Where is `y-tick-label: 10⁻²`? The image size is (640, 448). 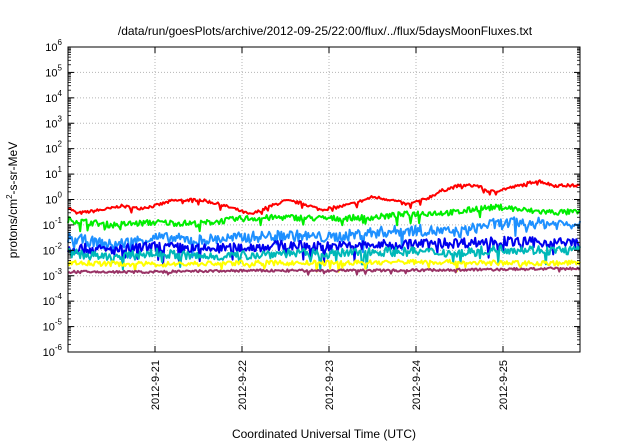 y-tick-label: 10⁻² is located at coordinates (53, 249).